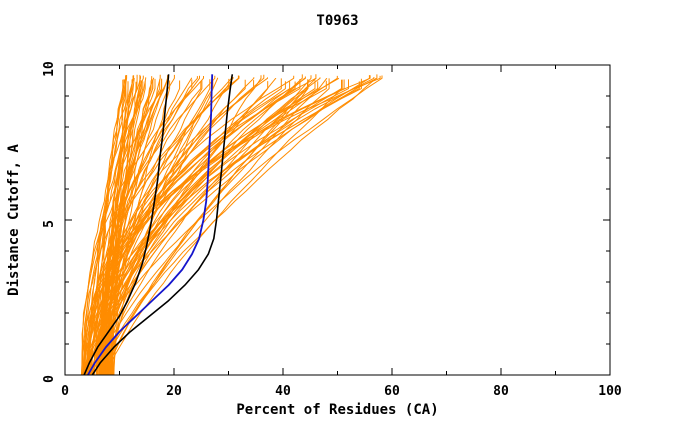 The height and width of the screenshot is (440, 680). Describe the element at coordinates (501, 391) in the screenshot. I see `svg-text: 80` at that location.